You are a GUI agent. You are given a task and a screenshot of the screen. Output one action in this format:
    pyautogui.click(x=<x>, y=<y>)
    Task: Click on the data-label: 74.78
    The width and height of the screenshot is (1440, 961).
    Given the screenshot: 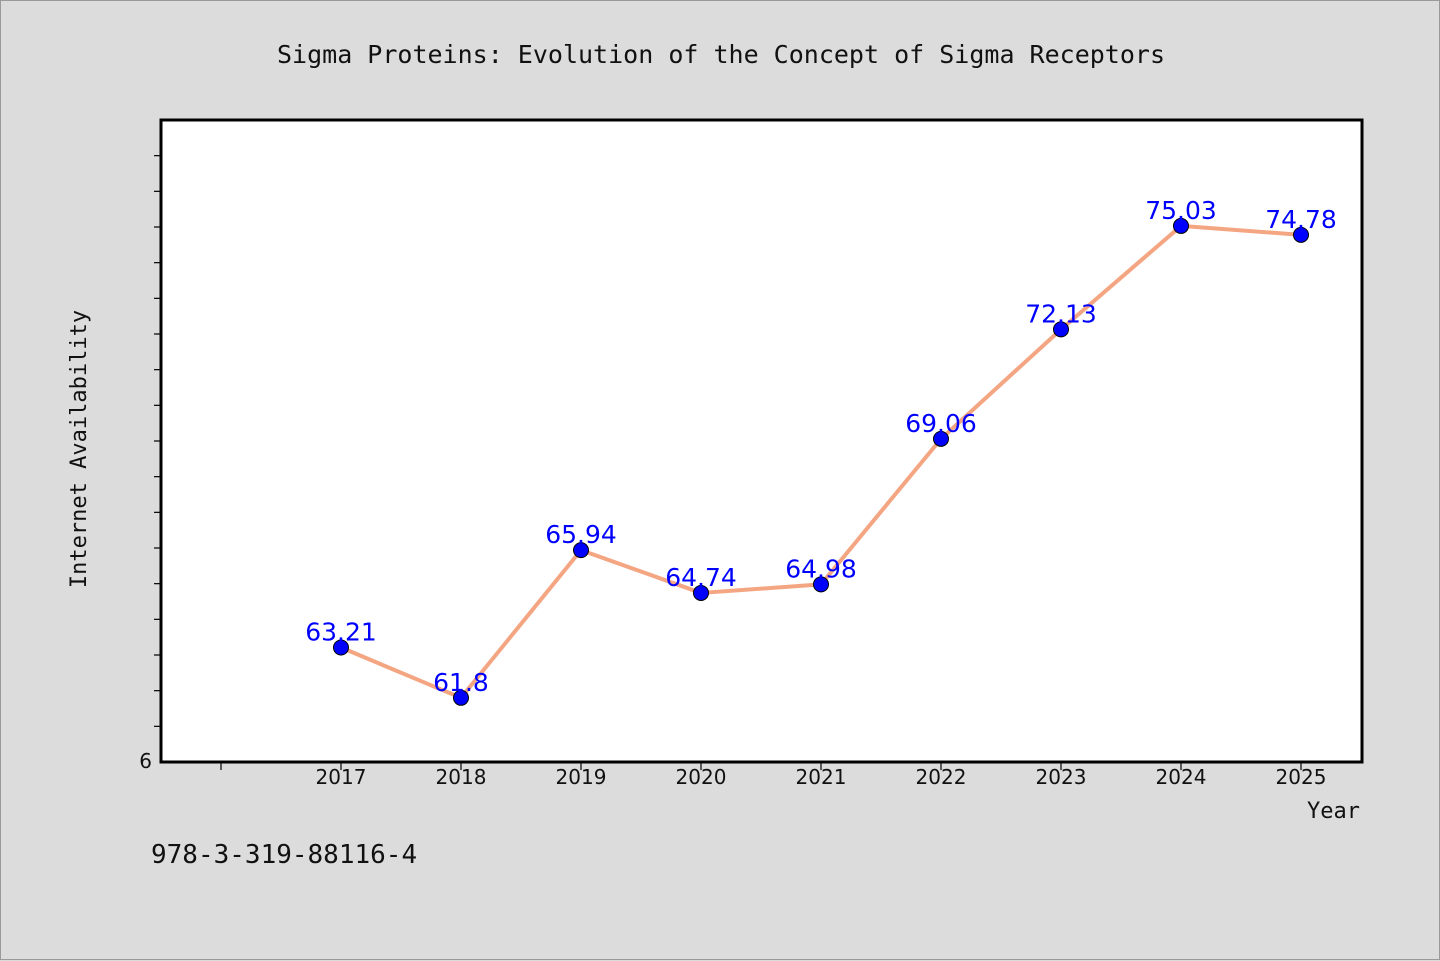 What is the action you would take?
    pyautogui.click(x=1301, y=219)
    